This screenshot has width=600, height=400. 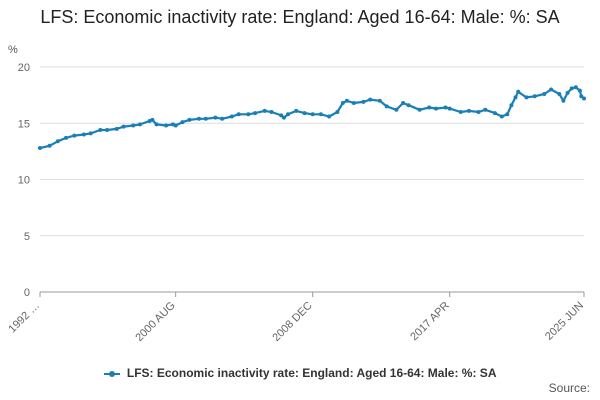 What do you see at coordinates (24, 181) in the screenshot?
I see `y-tick-label: 10` at bounding box center [24, 181].